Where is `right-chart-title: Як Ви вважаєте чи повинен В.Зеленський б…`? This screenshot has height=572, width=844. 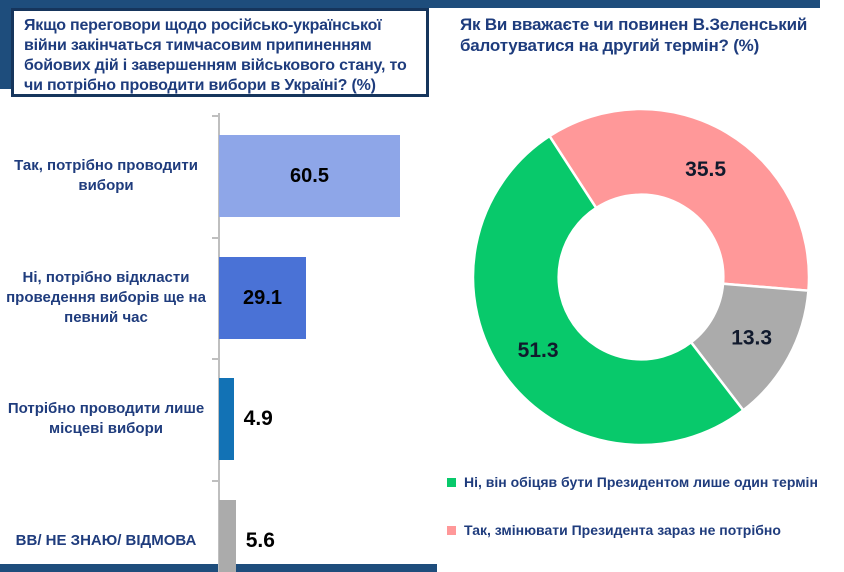
right-chart-title: Як Ви вважаєте чи повинен В.Зеленський б… is located at coordinates (634, 35).